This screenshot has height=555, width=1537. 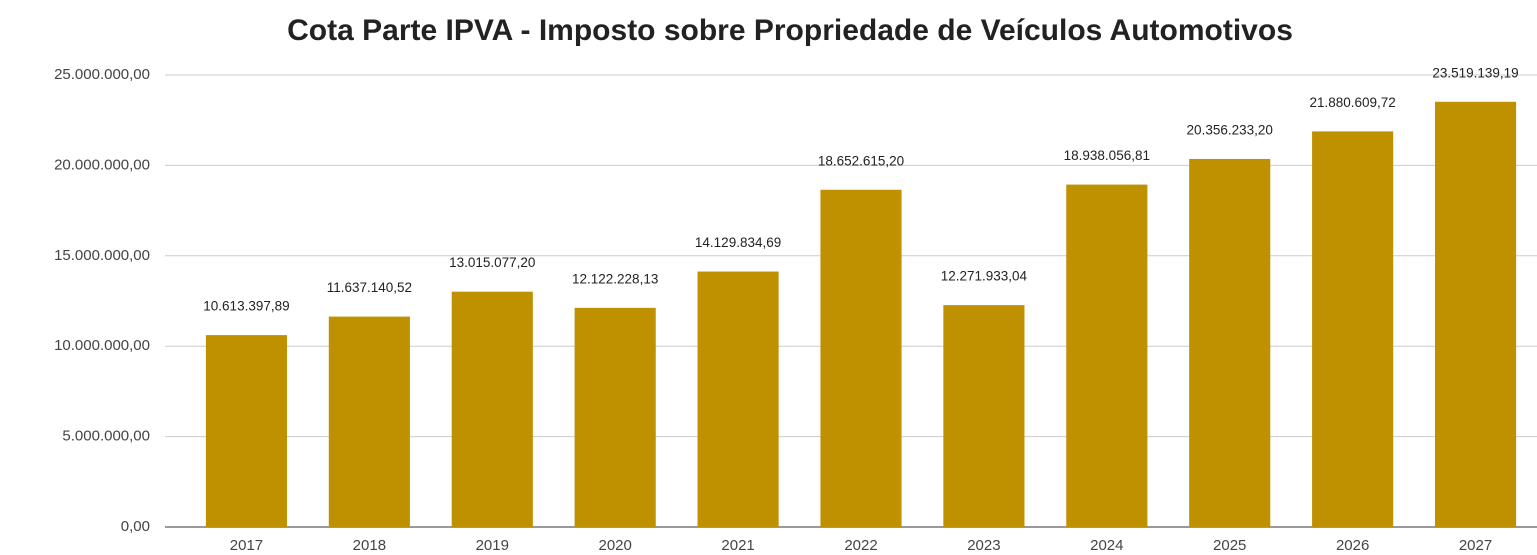 I want to click on data-label: 18.652.615,20, so click(x=861, y=160).